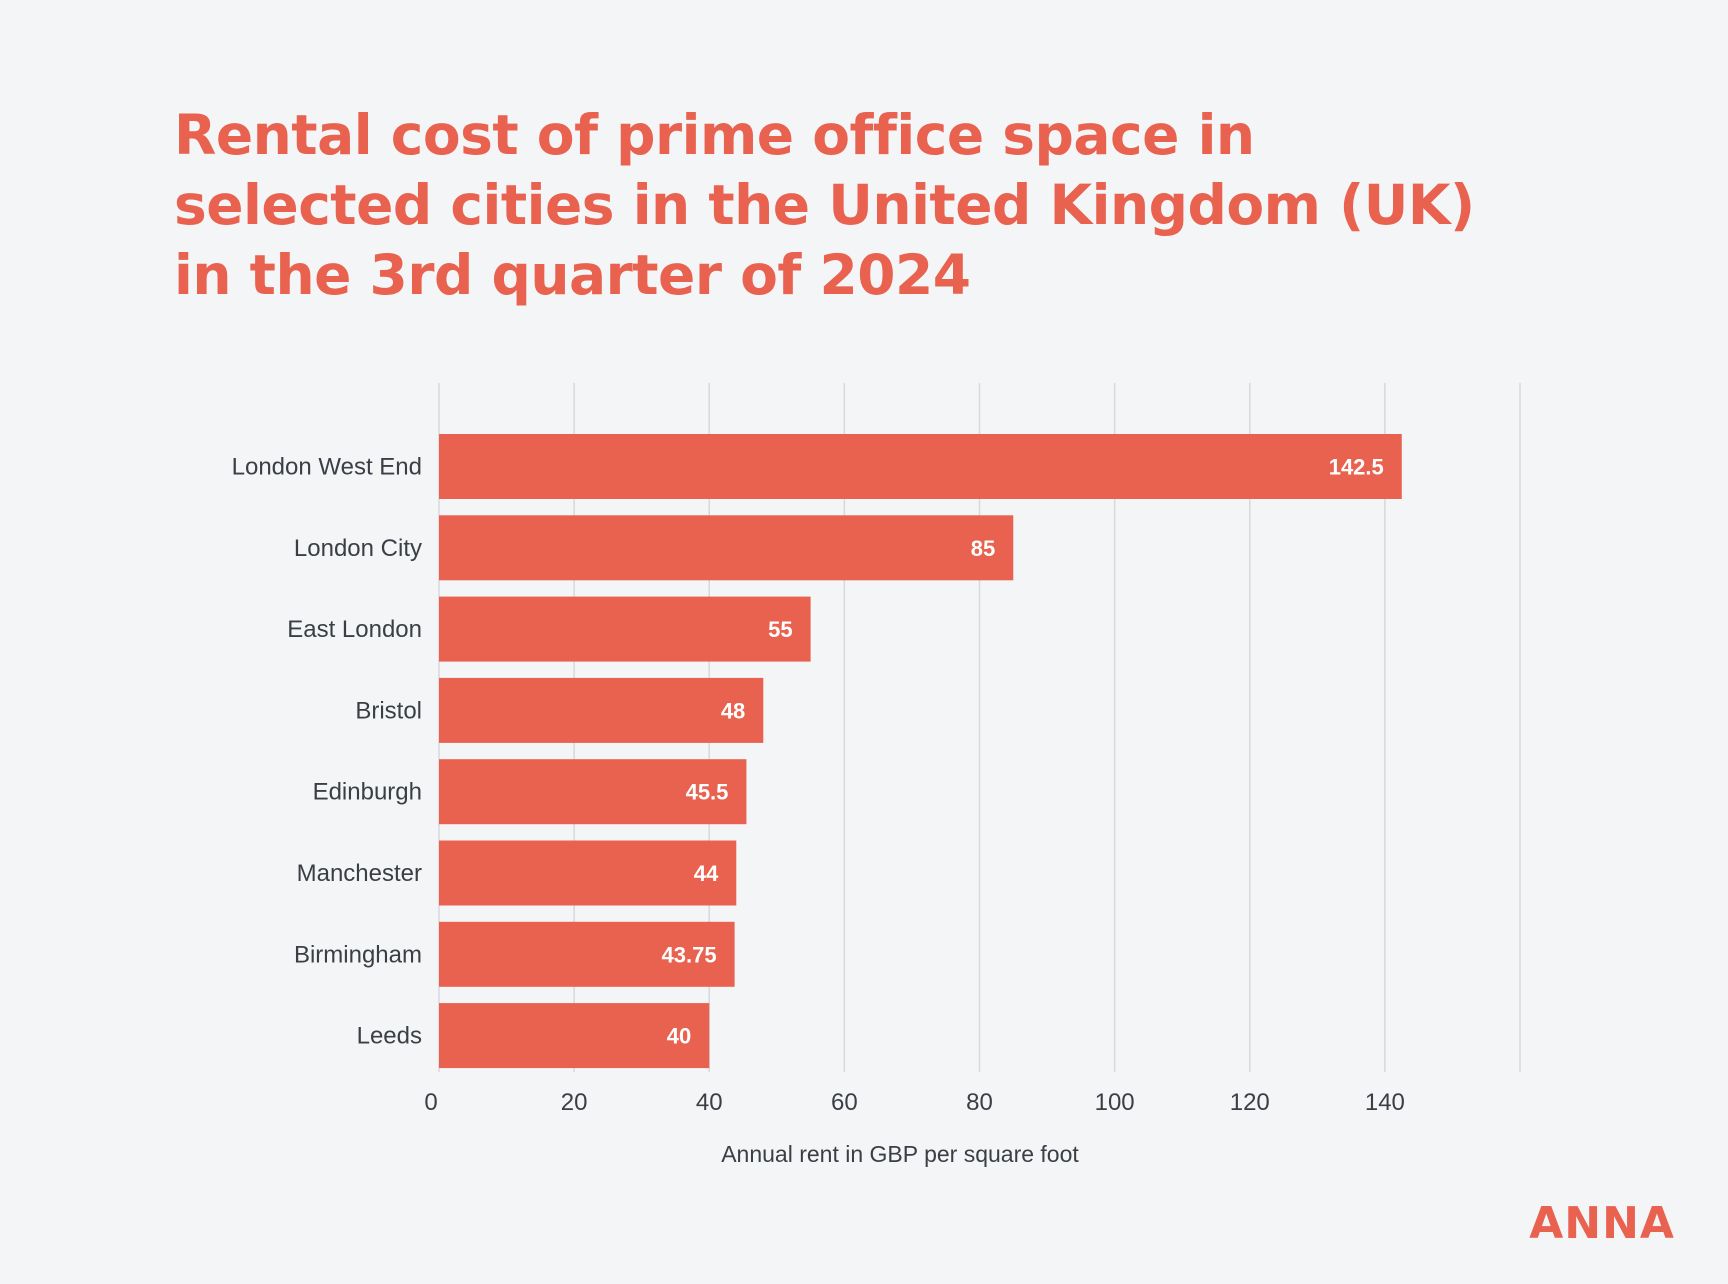 The width and height of the screenshot is (1728, 1284). I want to click on x-axis-title: Annual rent in GBP per square foot, so click(900, 1154).